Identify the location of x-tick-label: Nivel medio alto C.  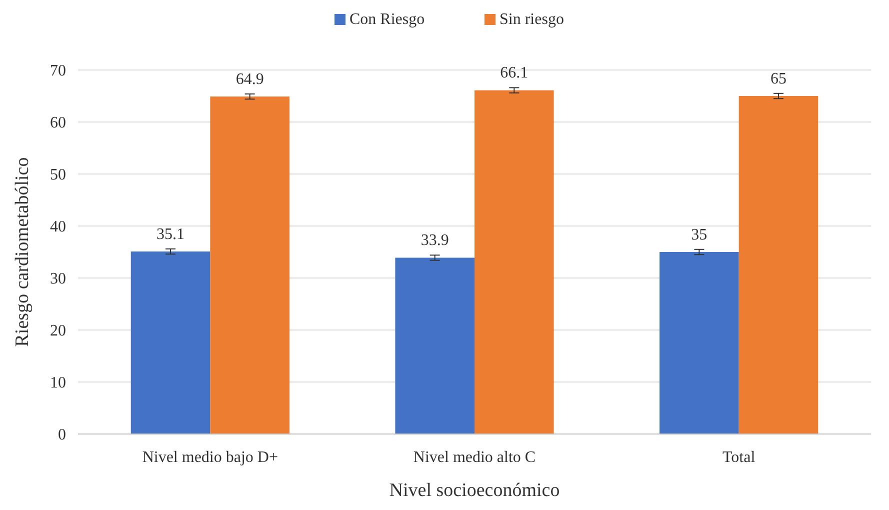
(474, 457).